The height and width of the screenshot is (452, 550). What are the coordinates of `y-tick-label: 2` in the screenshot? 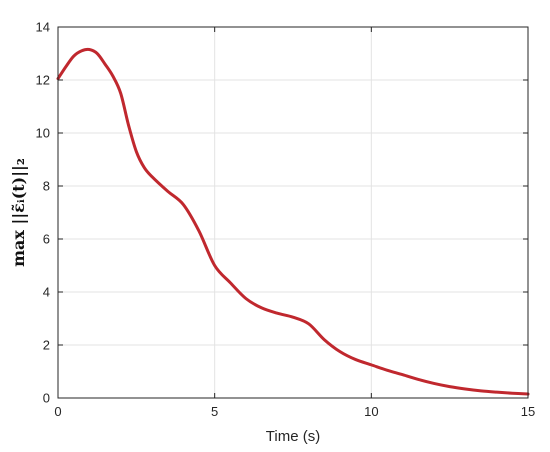 It's located at (46, 345).